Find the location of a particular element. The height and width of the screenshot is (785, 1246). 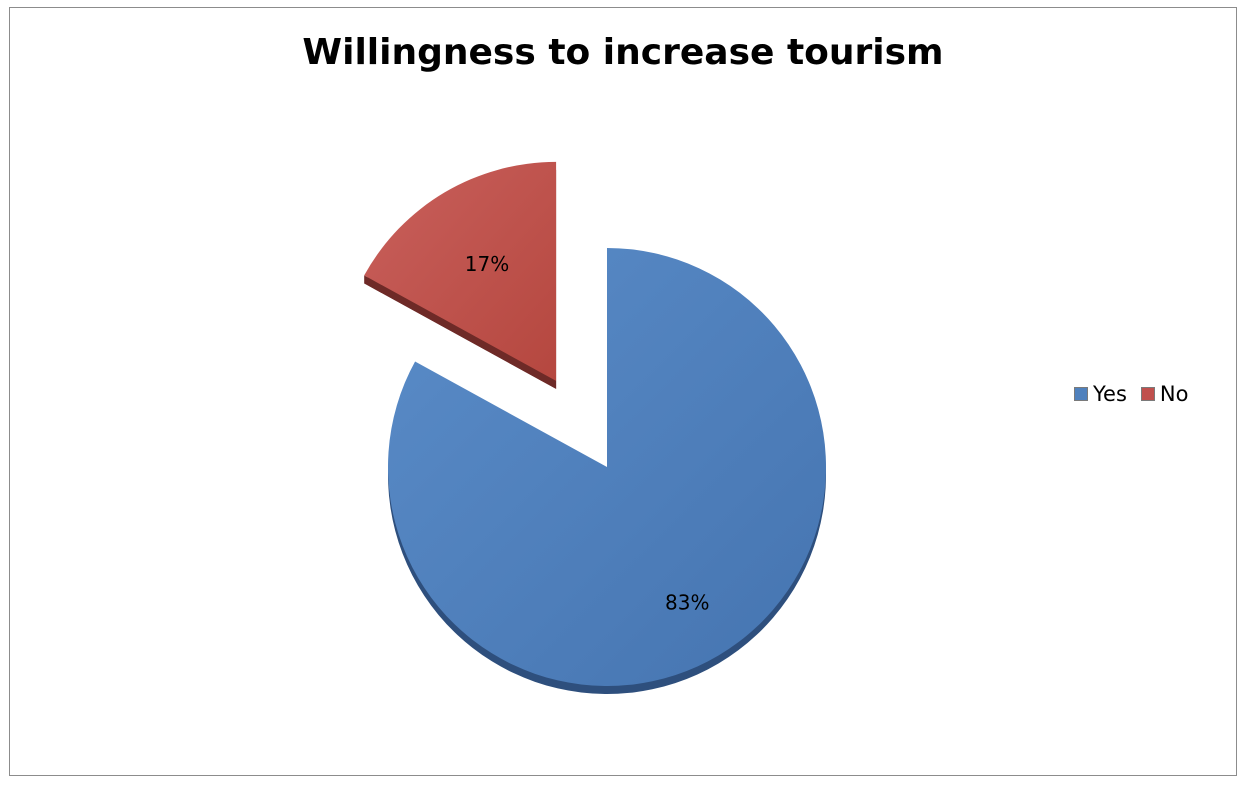

legend-label-yes: Yes is located at coordinates (1110, 394).